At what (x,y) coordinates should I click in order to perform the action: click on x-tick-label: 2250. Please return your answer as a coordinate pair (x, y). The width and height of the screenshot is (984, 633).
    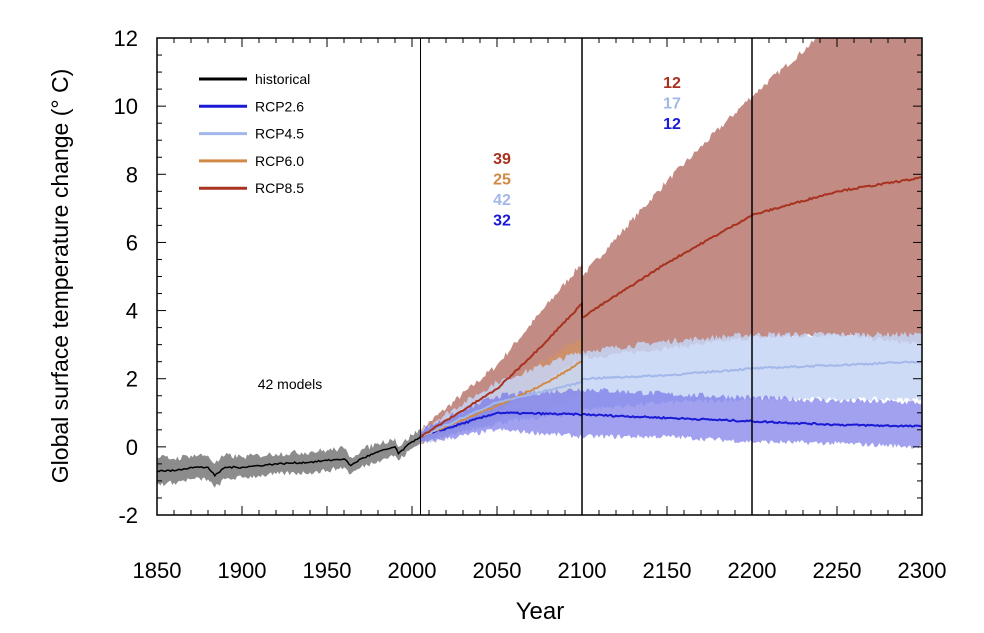
    Looking at the image, I should click on (837, 570).